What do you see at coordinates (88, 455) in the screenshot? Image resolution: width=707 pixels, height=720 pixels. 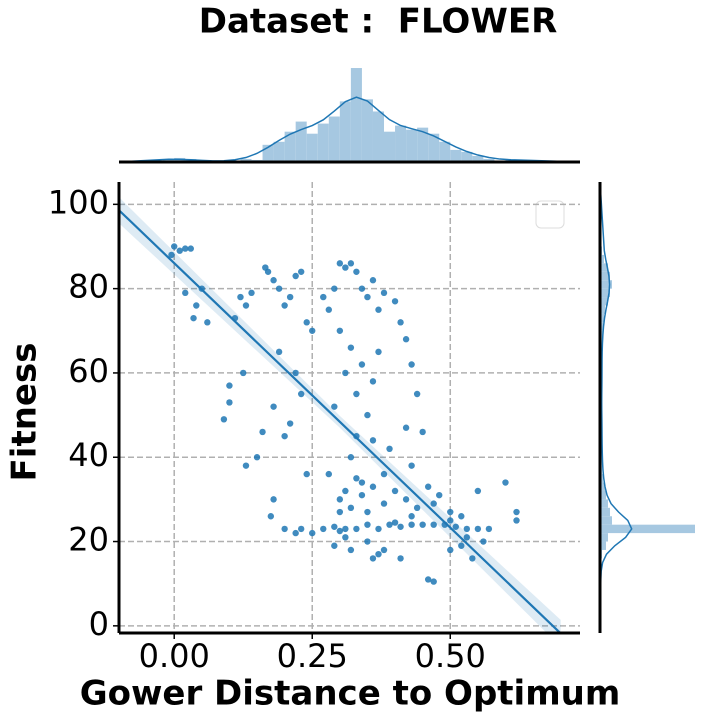 I see `y-tick-label: 40` at bounding box center [88, 455].